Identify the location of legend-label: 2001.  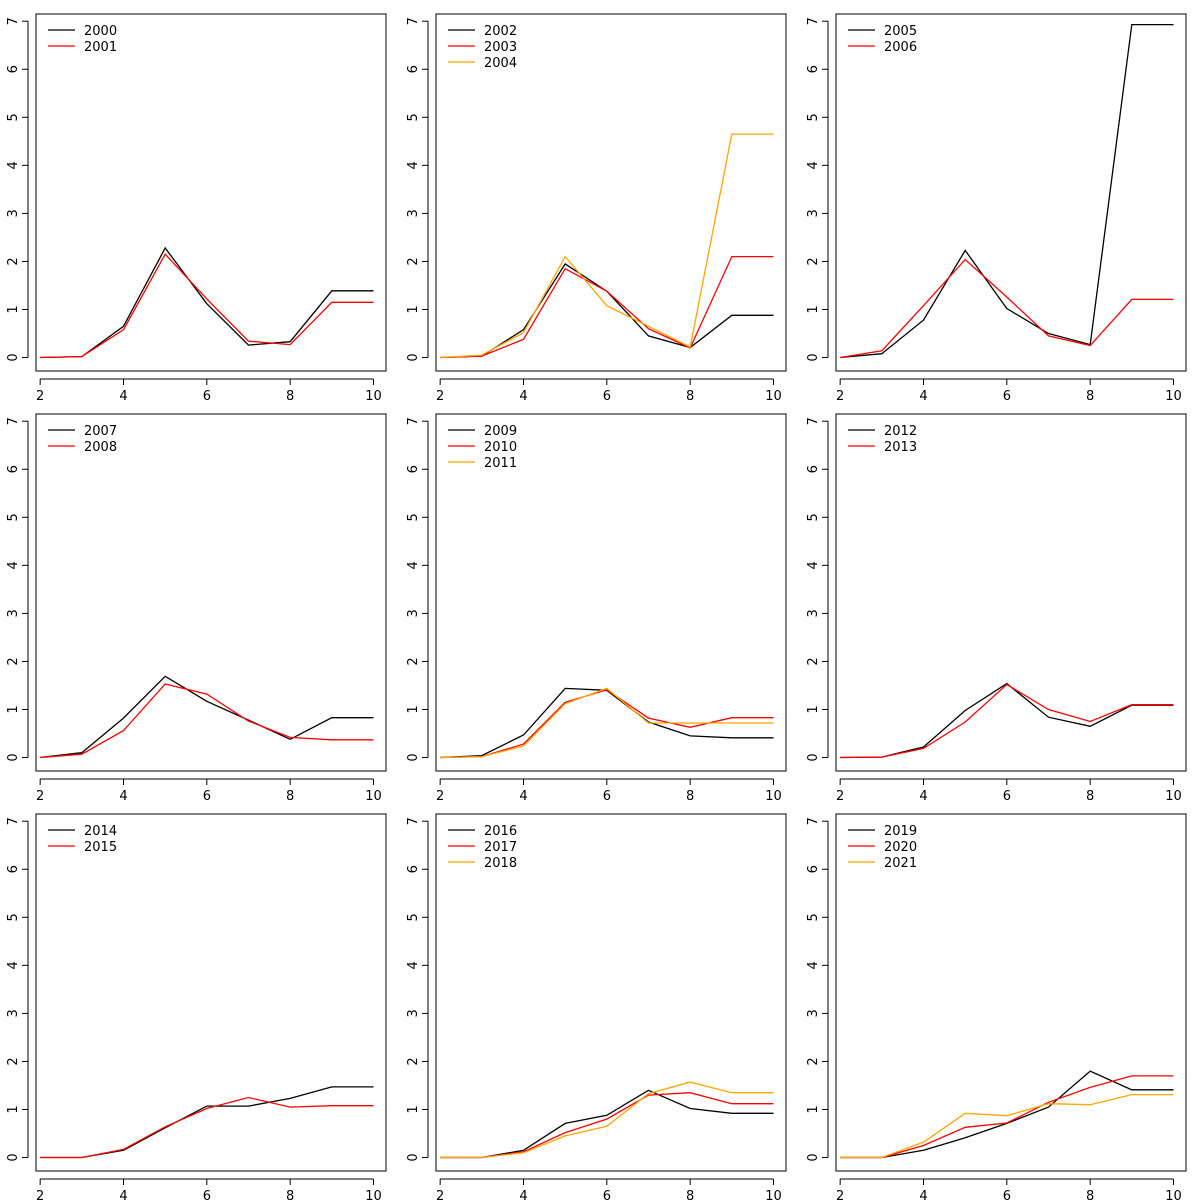
(100, 47).